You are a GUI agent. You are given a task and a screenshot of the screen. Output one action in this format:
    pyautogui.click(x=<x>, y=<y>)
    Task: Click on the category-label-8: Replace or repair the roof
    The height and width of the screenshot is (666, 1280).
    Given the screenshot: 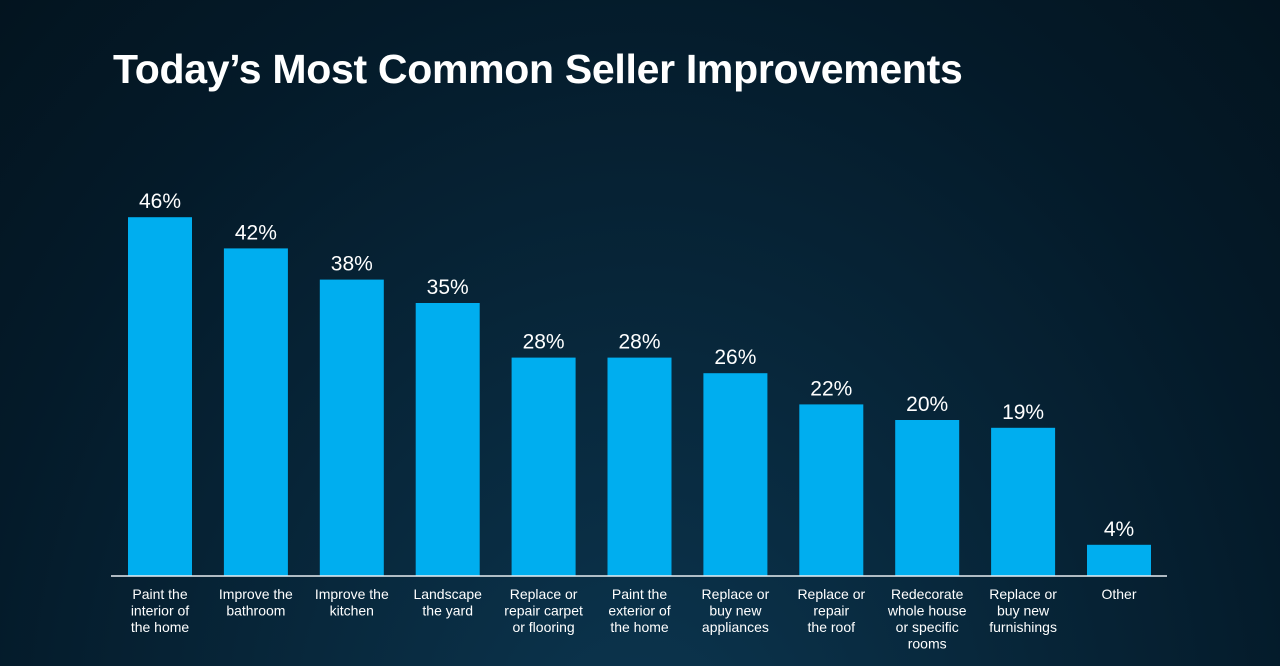 What is the action you would take?
    pyautogui.click(x=831, y=610)
    